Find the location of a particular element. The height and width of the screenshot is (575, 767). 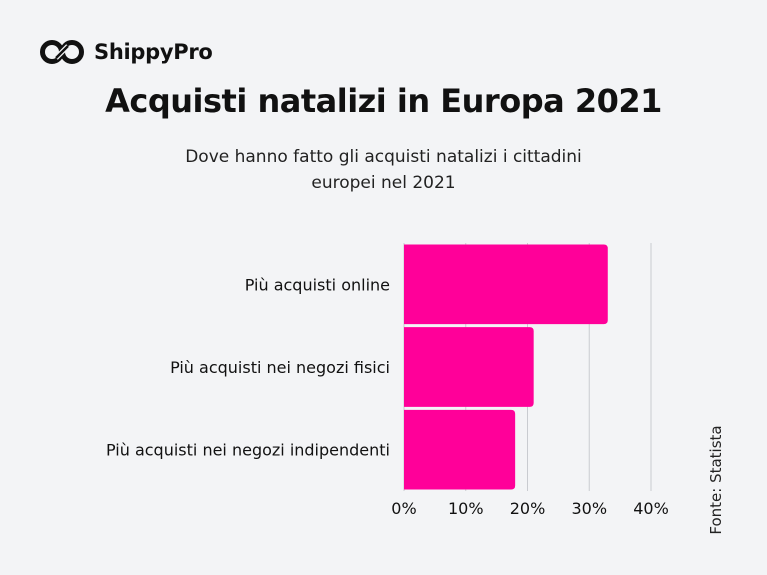

brand-name: ShippyPro is located at coordinates (153, 52).